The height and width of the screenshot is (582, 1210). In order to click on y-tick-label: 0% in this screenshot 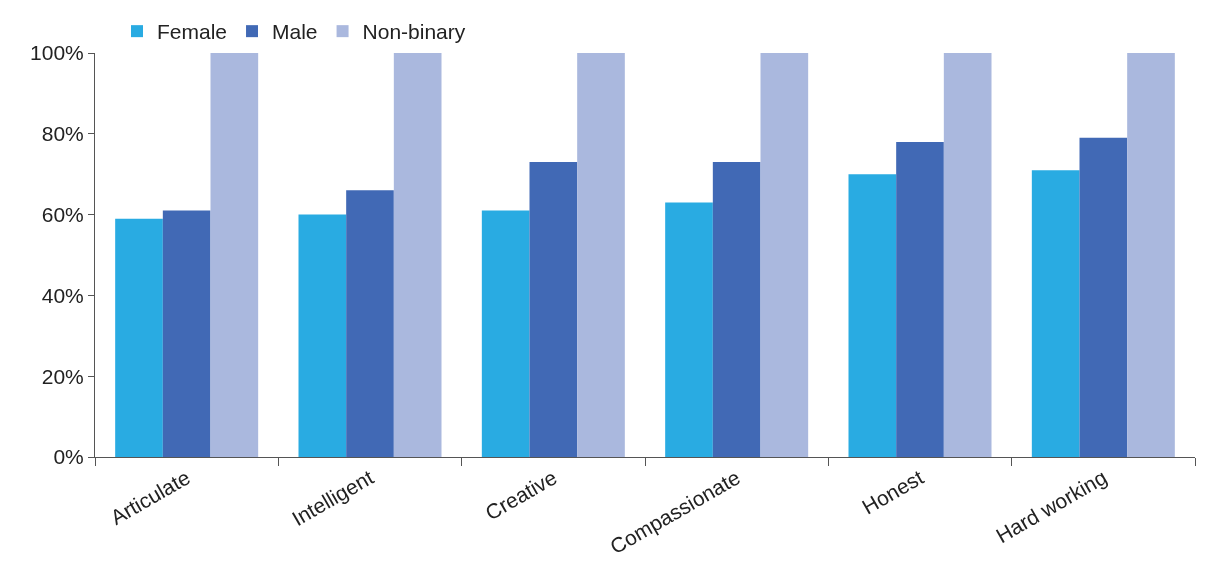, I will do `click(68, 457)`.